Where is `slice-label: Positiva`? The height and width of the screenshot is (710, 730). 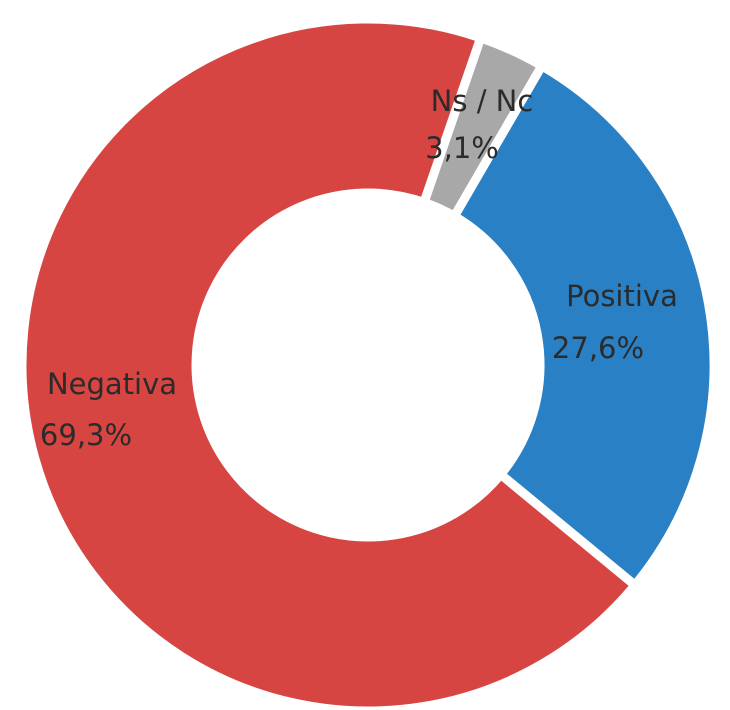
slice-label: Positiva is located at coordinates (622, 296).